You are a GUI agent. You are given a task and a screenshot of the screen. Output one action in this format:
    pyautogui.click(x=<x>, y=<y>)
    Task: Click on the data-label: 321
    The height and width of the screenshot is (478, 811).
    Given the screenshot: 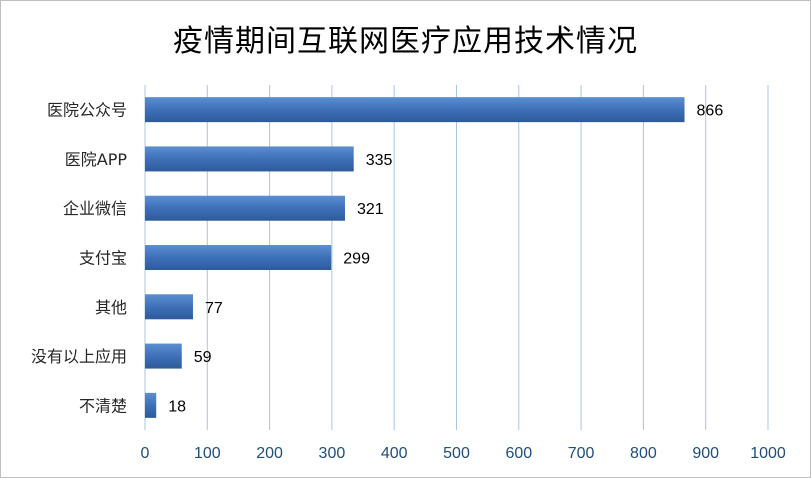 What is the action you would take?
    pyautogui.click(x=370, y=209)
    